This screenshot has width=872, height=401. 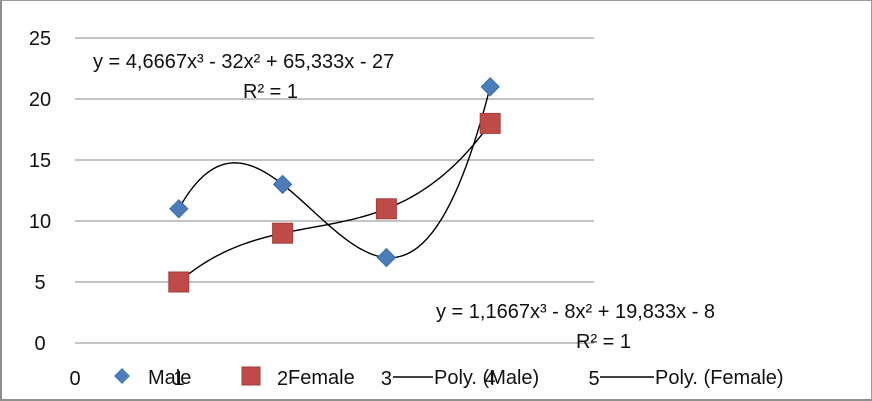 What do you see at coordinates (178, 379) in the screenshot?
I see `x-tick-1: 1` at bounding box center [178, 379].